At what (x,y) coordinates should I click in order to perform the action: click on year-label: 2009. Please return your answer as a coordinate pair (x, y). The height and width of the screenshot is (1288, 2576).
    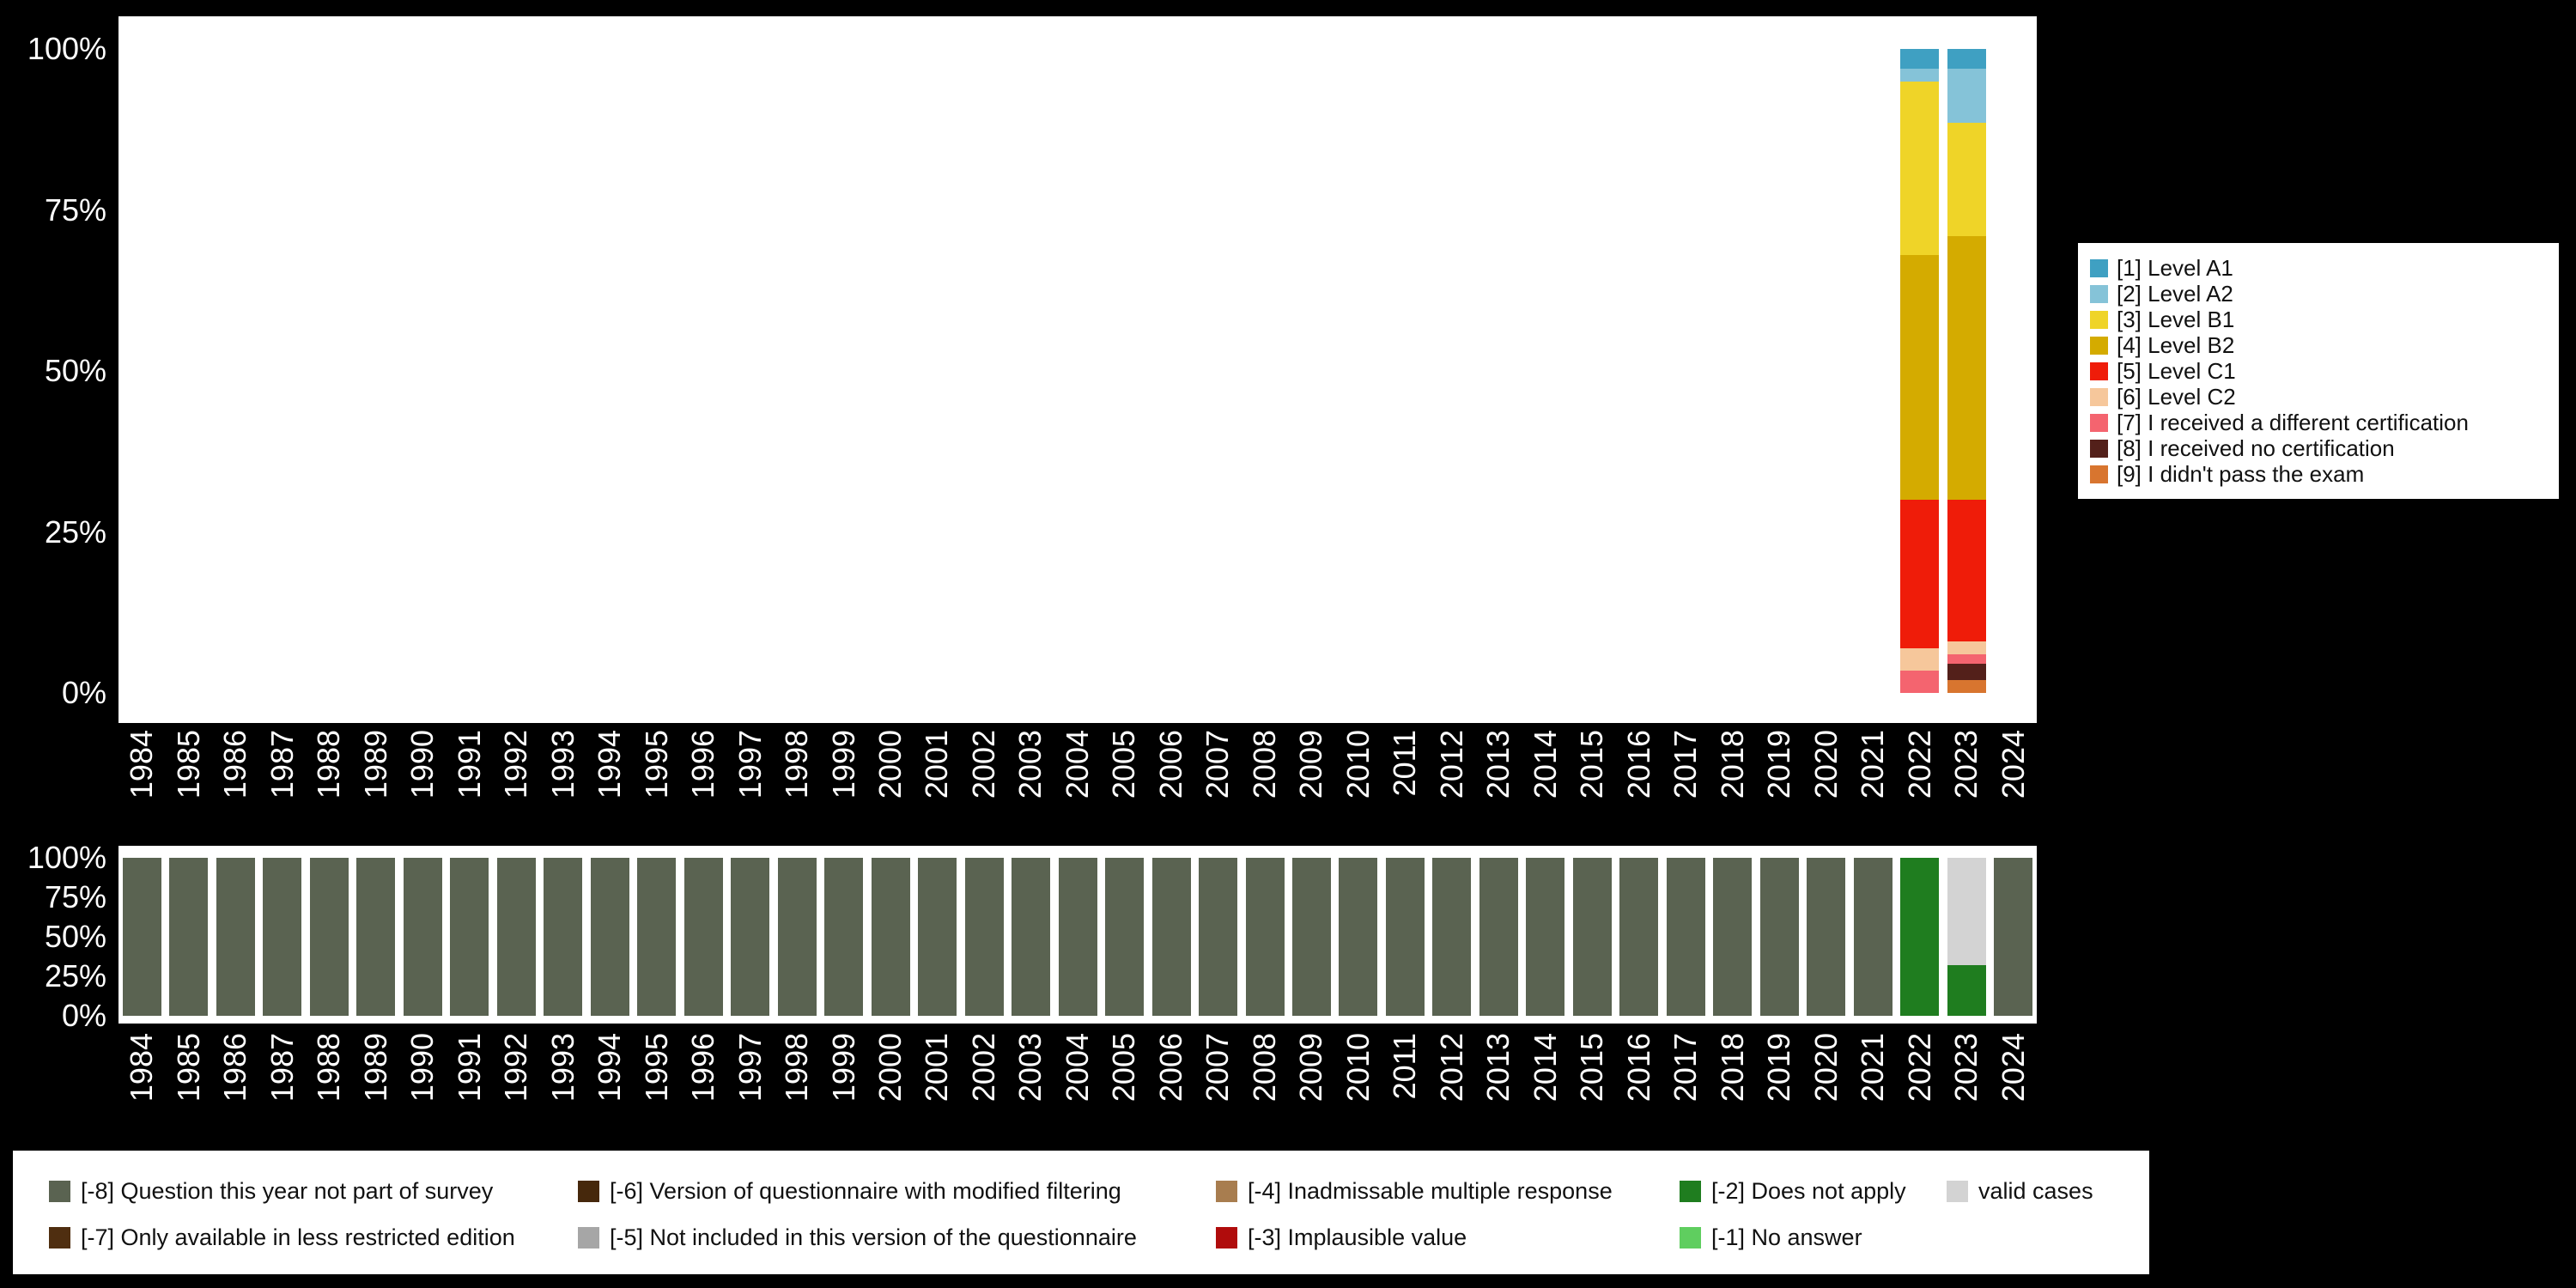
    Looking at the image, I should click on (1311, 764).